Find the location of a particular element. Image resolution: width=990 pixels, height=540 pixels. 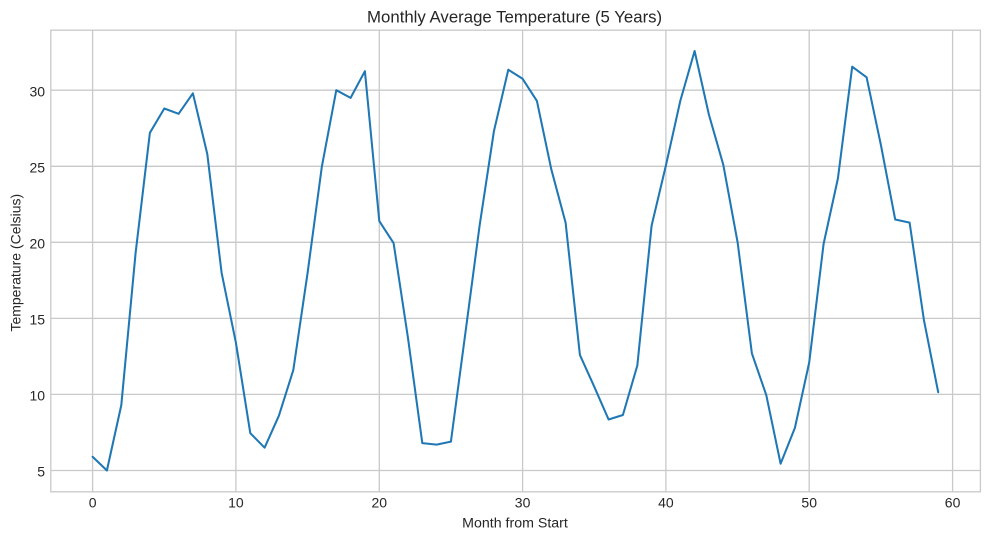

svg-text:Monthly Average Temperature (5: Monthly Average Temperature (5 Years) is located at coordinates (514, 16).